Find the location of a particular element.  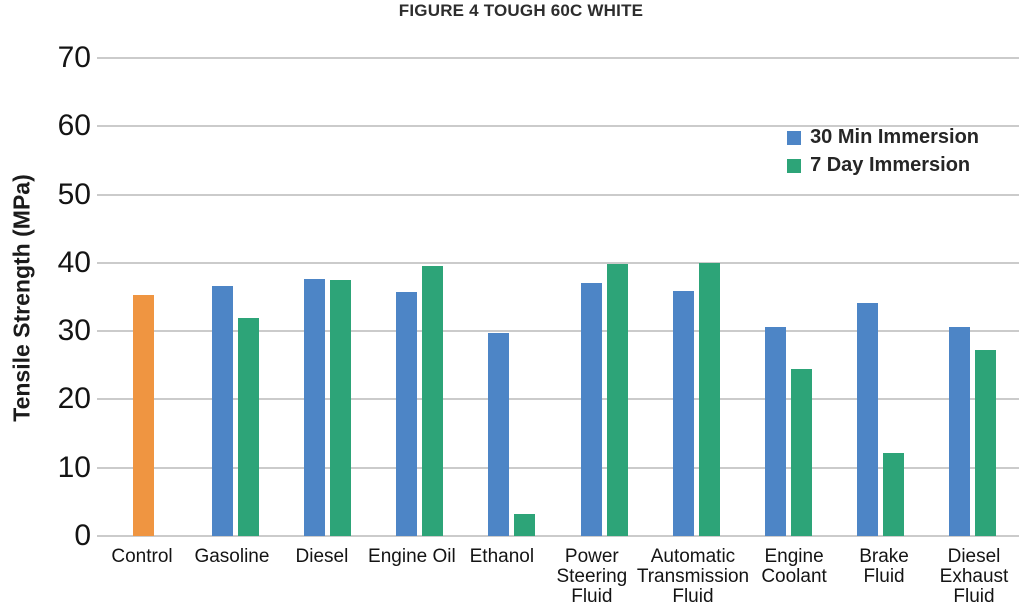

x-axis-label-line: Exhaust is located at coordinates (974, 576).